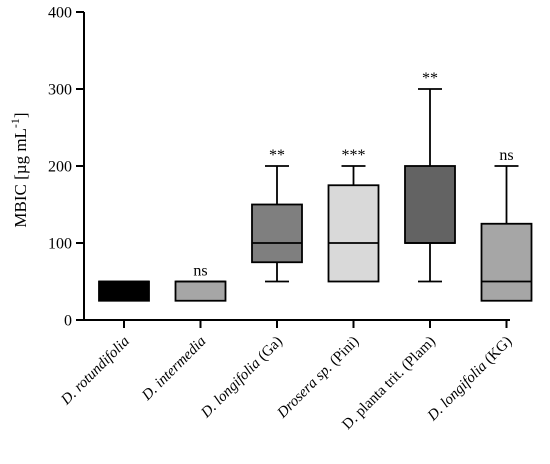  What do you see at coordinates (173, 369) in the screenshot?
I see `category-label: D. intermedia` at bounding box center [173, 369].